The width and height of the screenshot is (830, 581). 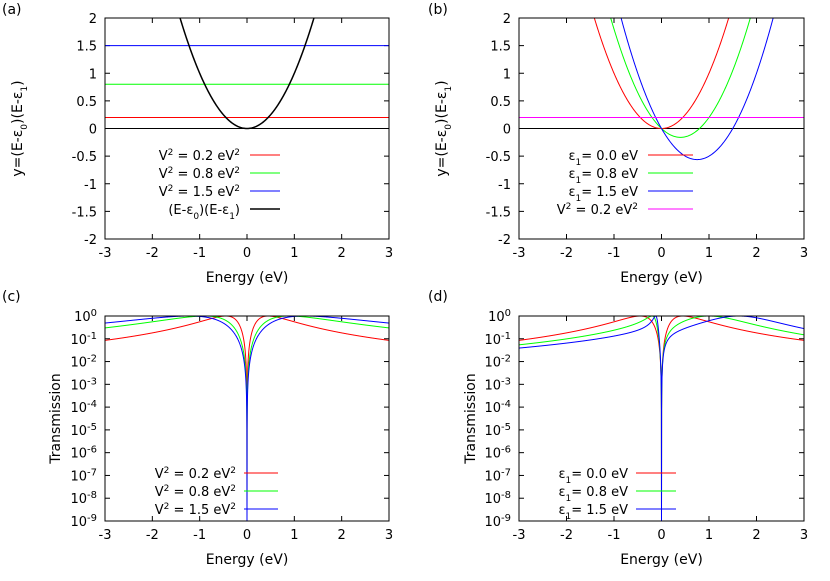 I want to click on panel-label-d: (d), so click(x=438, y=297).